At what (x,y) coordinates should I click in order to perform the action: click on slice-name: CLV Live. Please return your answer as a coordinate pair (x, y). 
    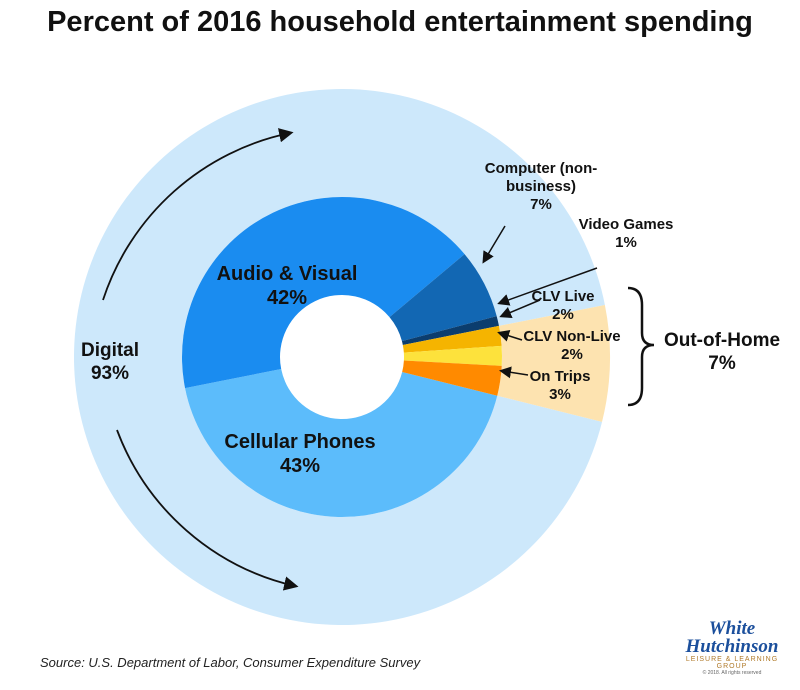
    Looking at the image, I should click on (563, 296).